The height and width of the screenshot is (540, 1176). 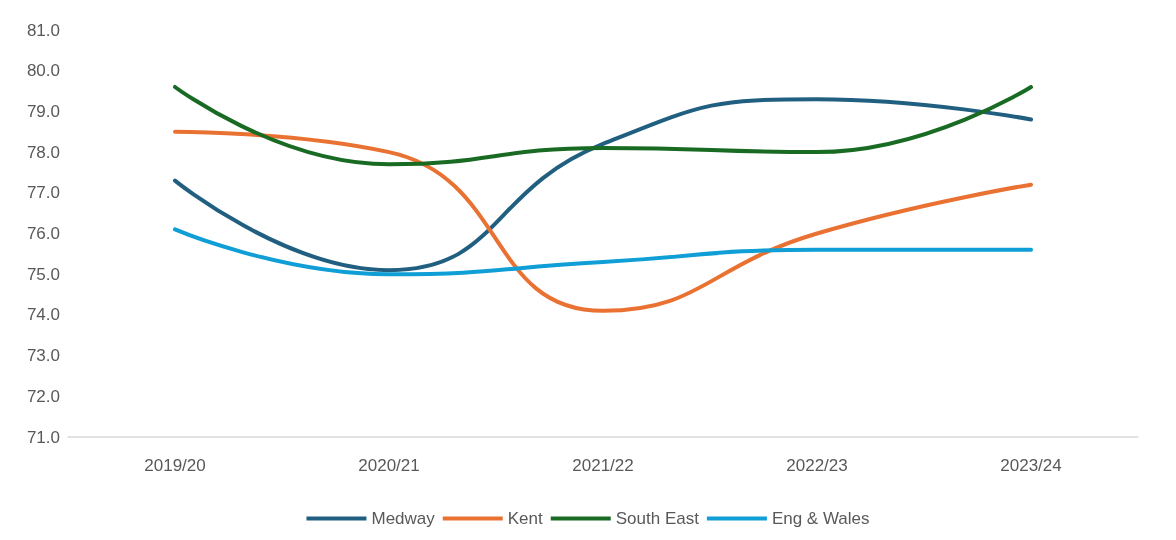 What do you see at coordinates (43, 274) in the screenshot?
I see `y-tick-label: 75.0` at bounding box center [43, 274].